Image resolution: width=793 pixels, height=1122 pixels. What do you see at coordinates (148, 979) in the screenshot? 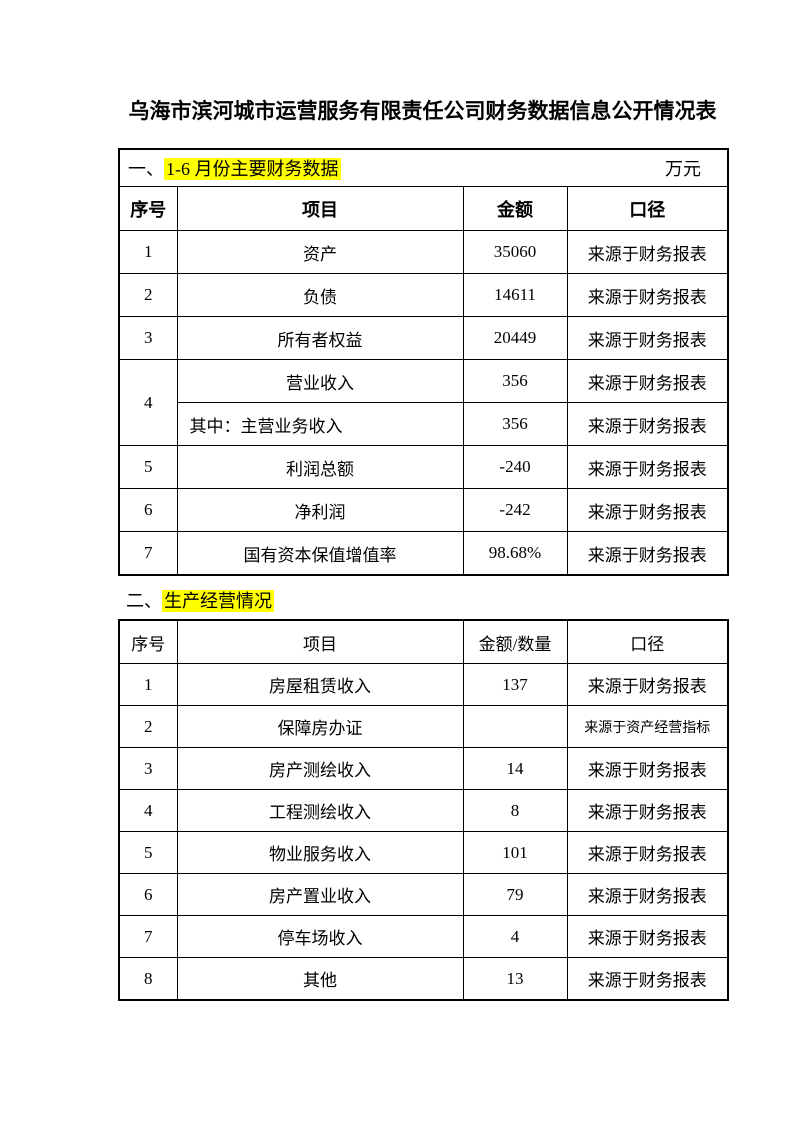
I see `cell-serial: 8` at bounding box center [148, 979].